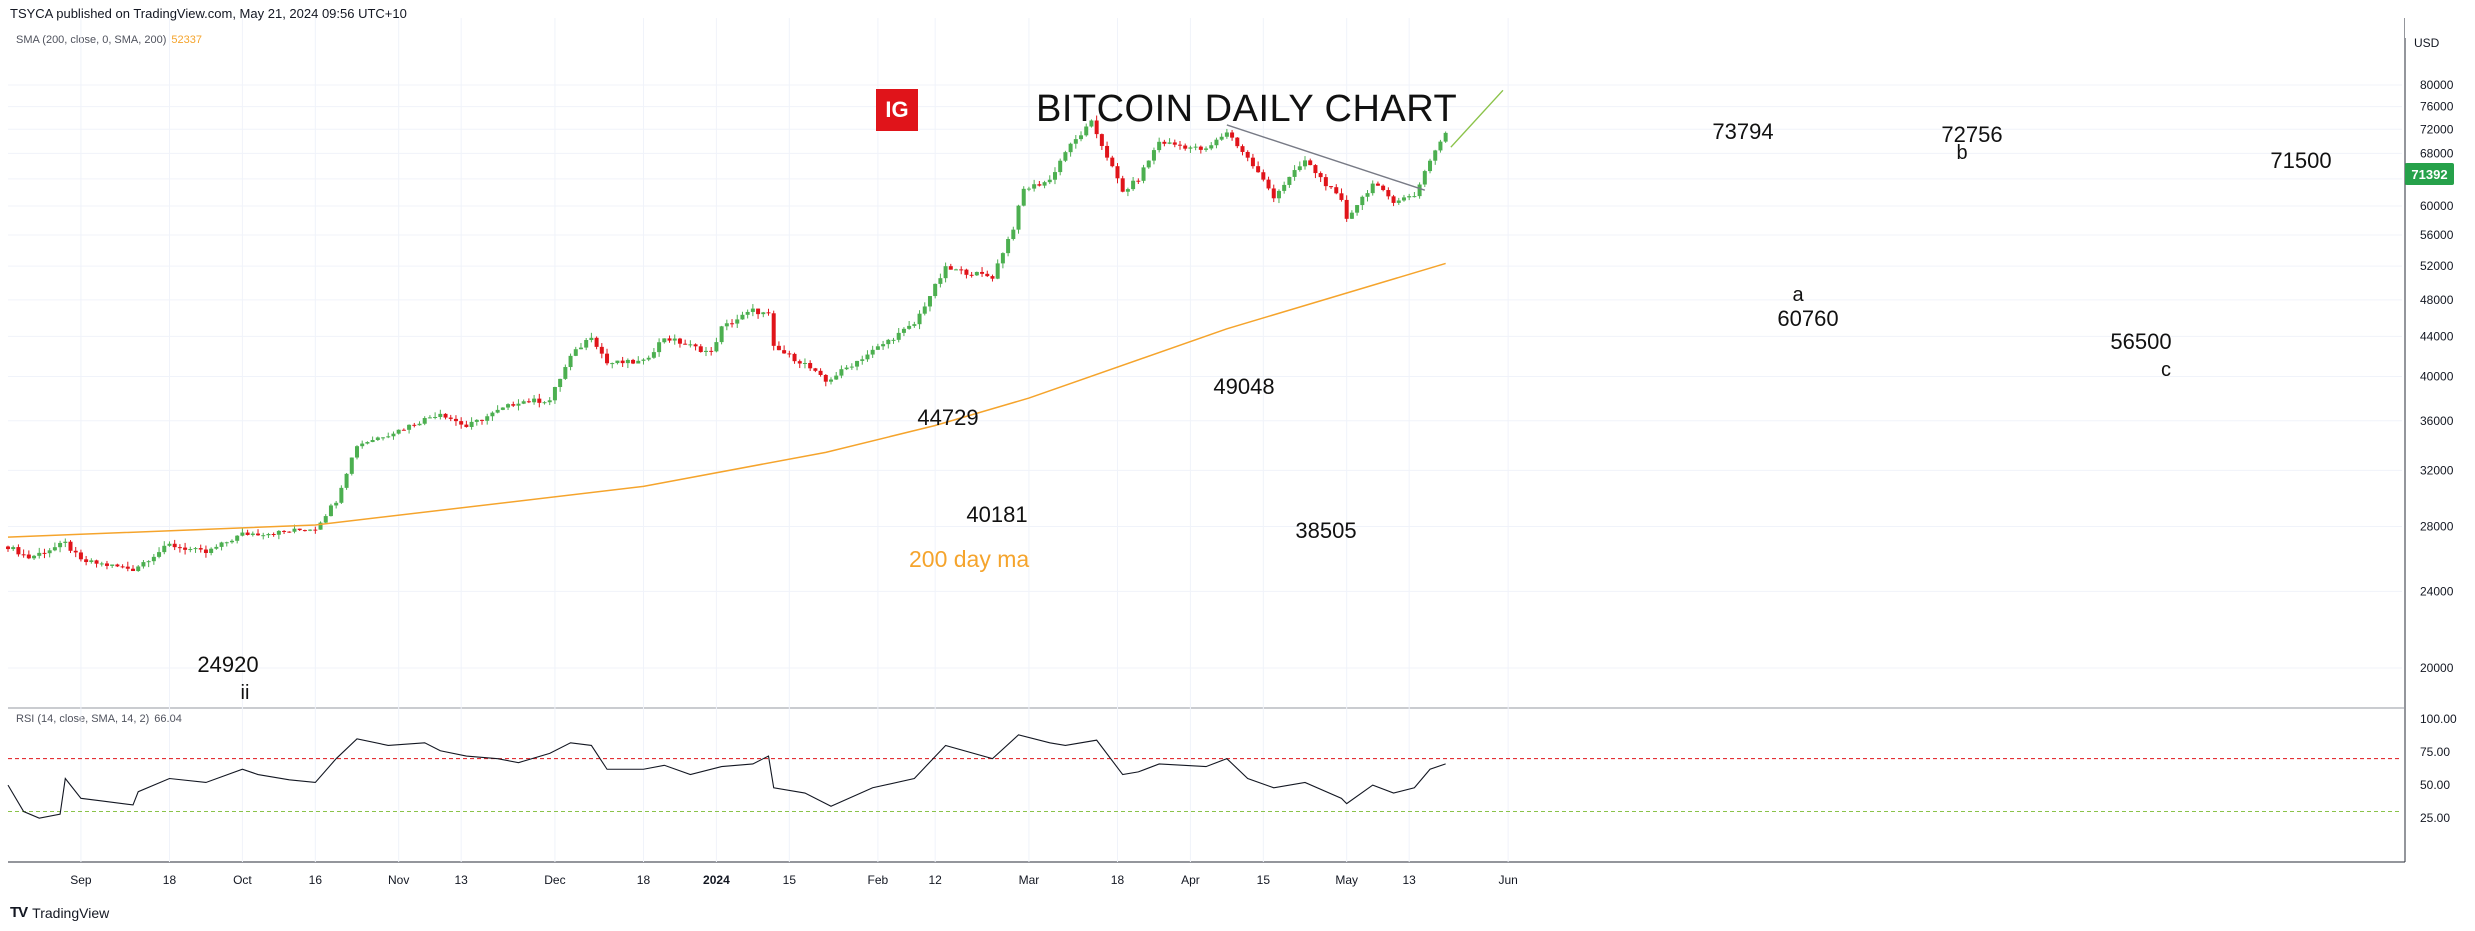  I want to click on price-tick-label: 60000, so click(2437, 206).